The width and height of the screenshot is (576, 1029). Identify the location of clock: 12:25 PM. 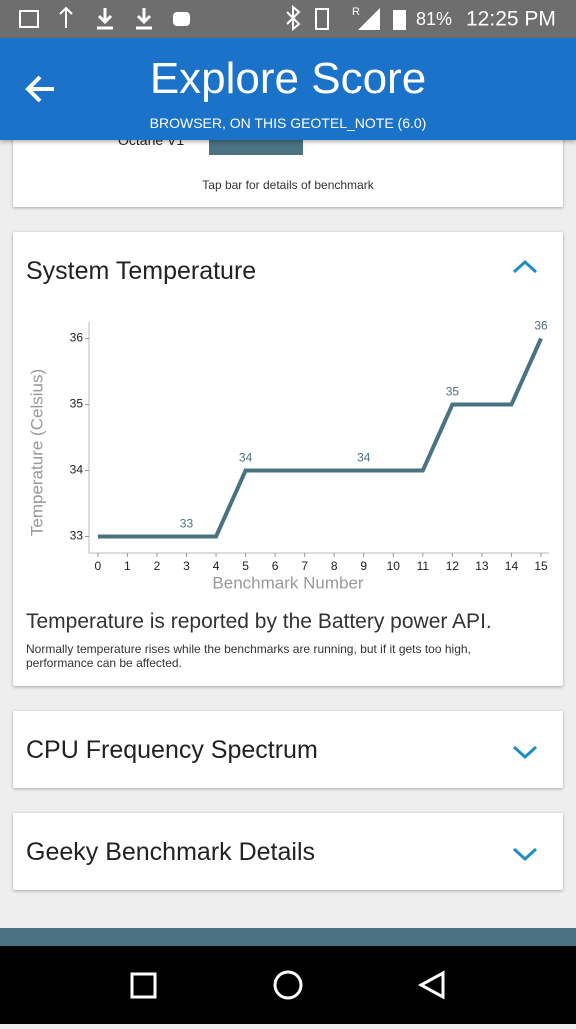
(511, 19).